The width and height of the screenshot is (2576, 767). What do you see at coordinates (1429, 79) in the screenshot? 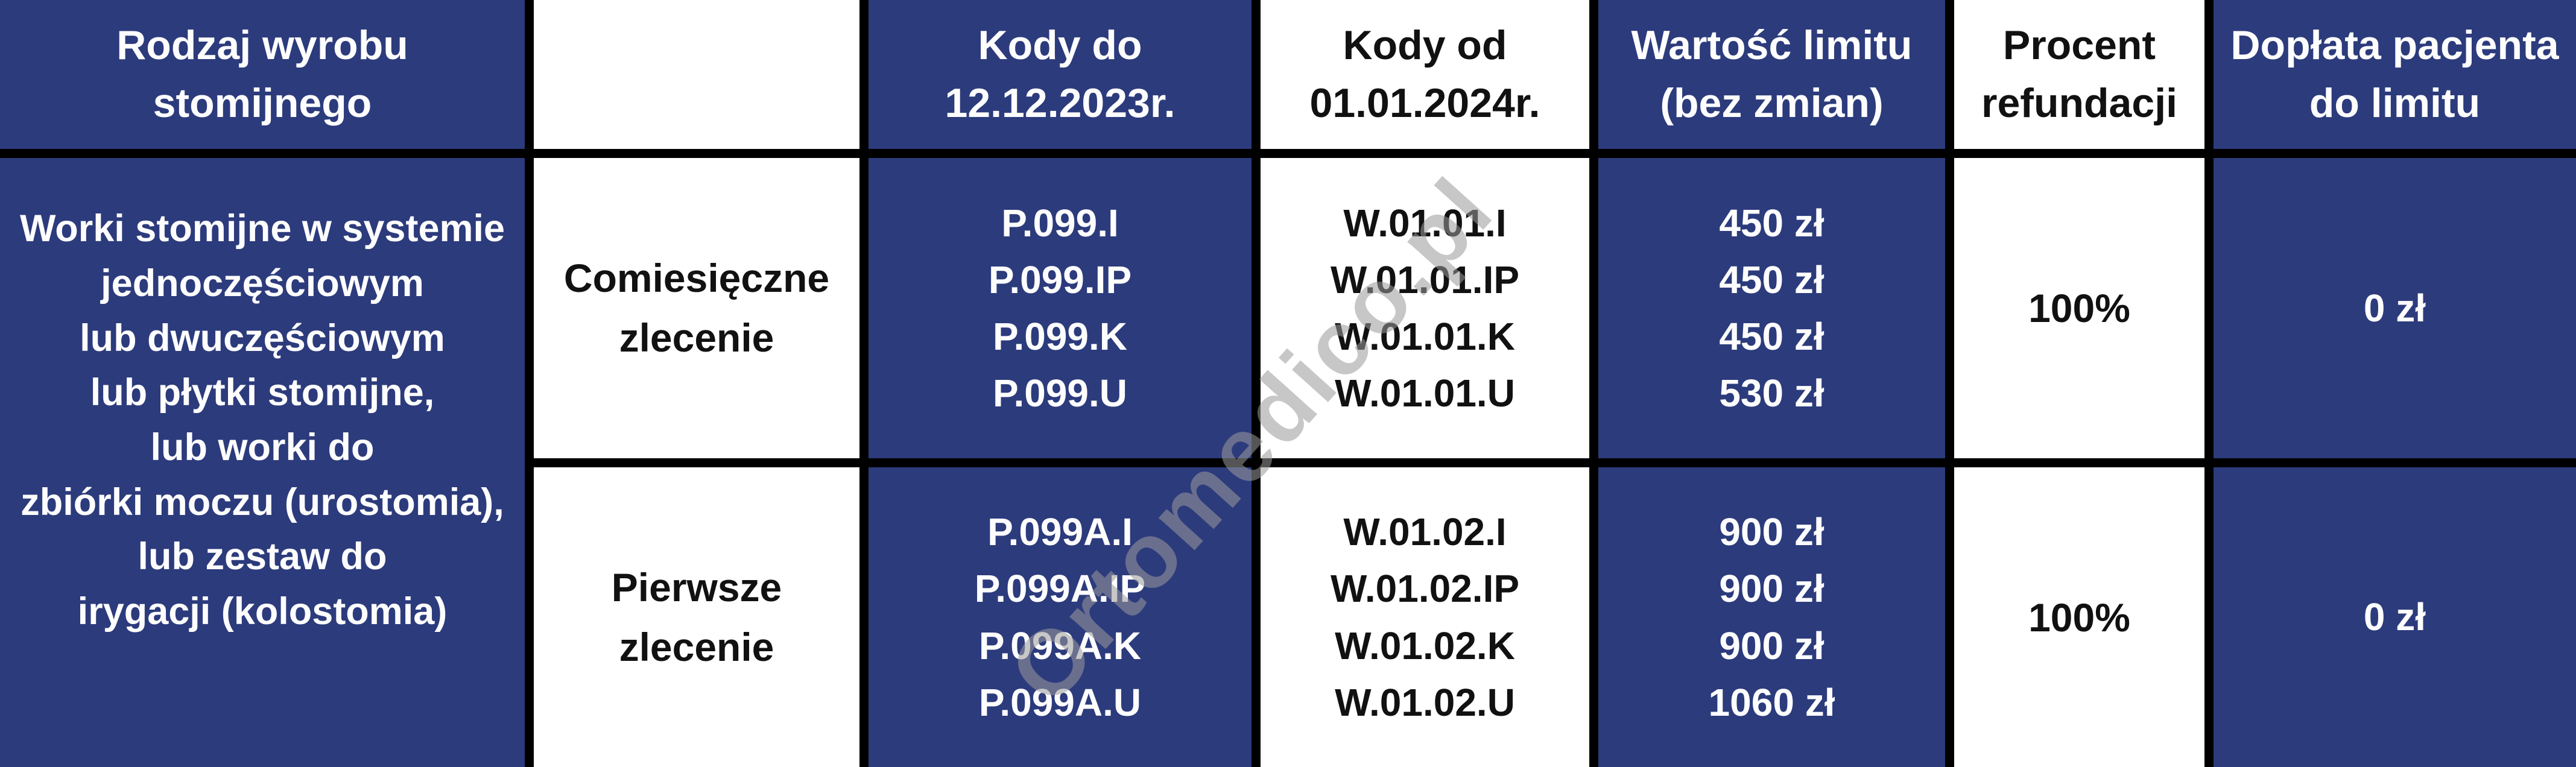
I see `header-codes-from-2024: Kody od 01.01.2024r.` at bounding box center [1429, 79].